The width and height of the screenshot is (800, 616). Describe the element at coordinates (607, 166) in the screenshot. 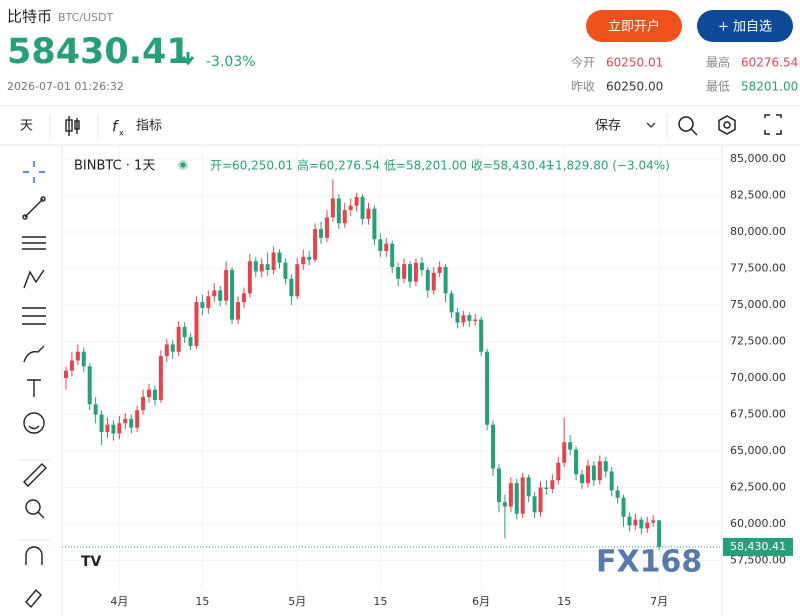

I see `change-text: −1,829.80 (−3.04%)` at that location.